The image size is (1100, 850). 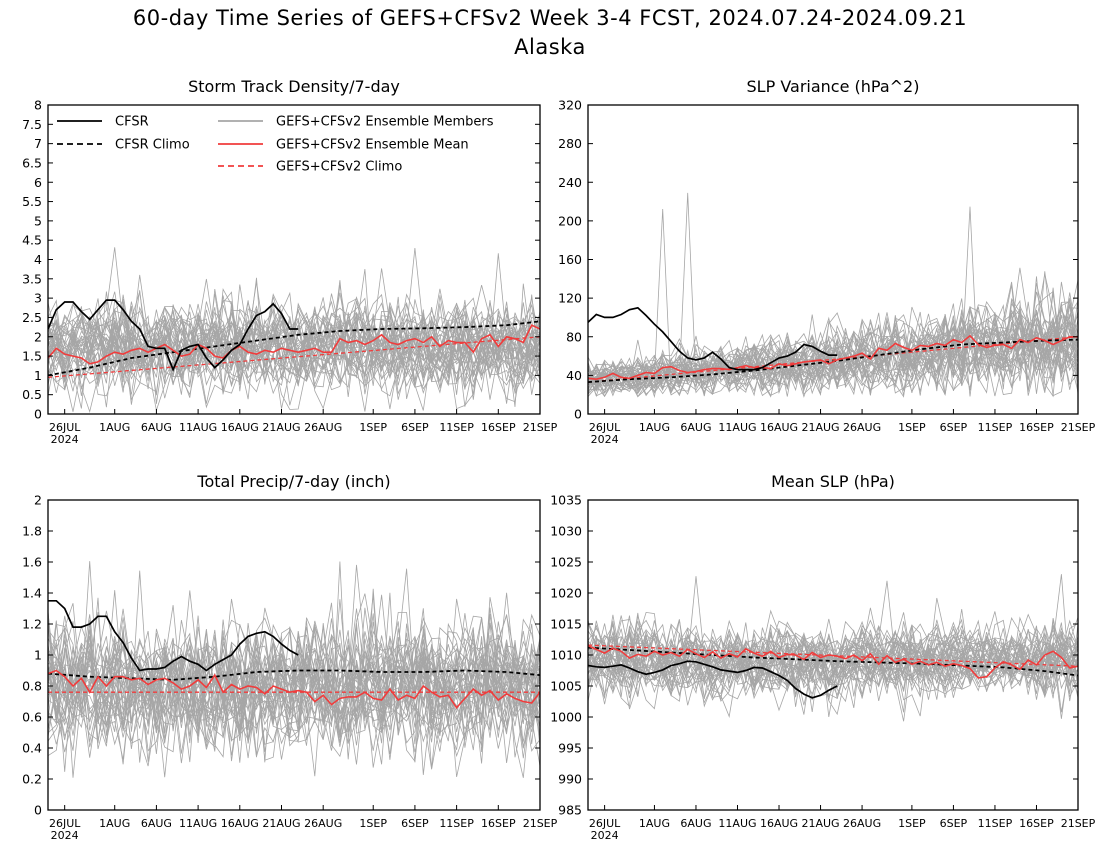 I want to click on y-tick-label: 1030, so click(x=566, y=531).